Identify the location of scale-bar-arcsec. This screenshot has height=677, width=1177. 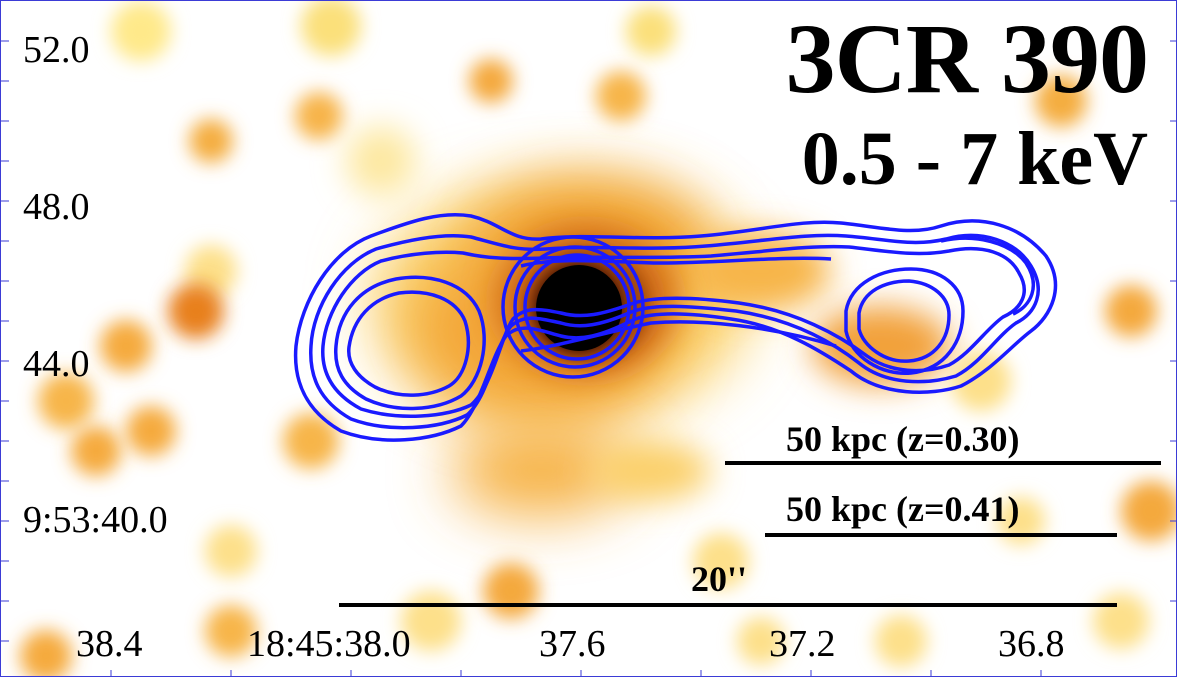
(728, 605).